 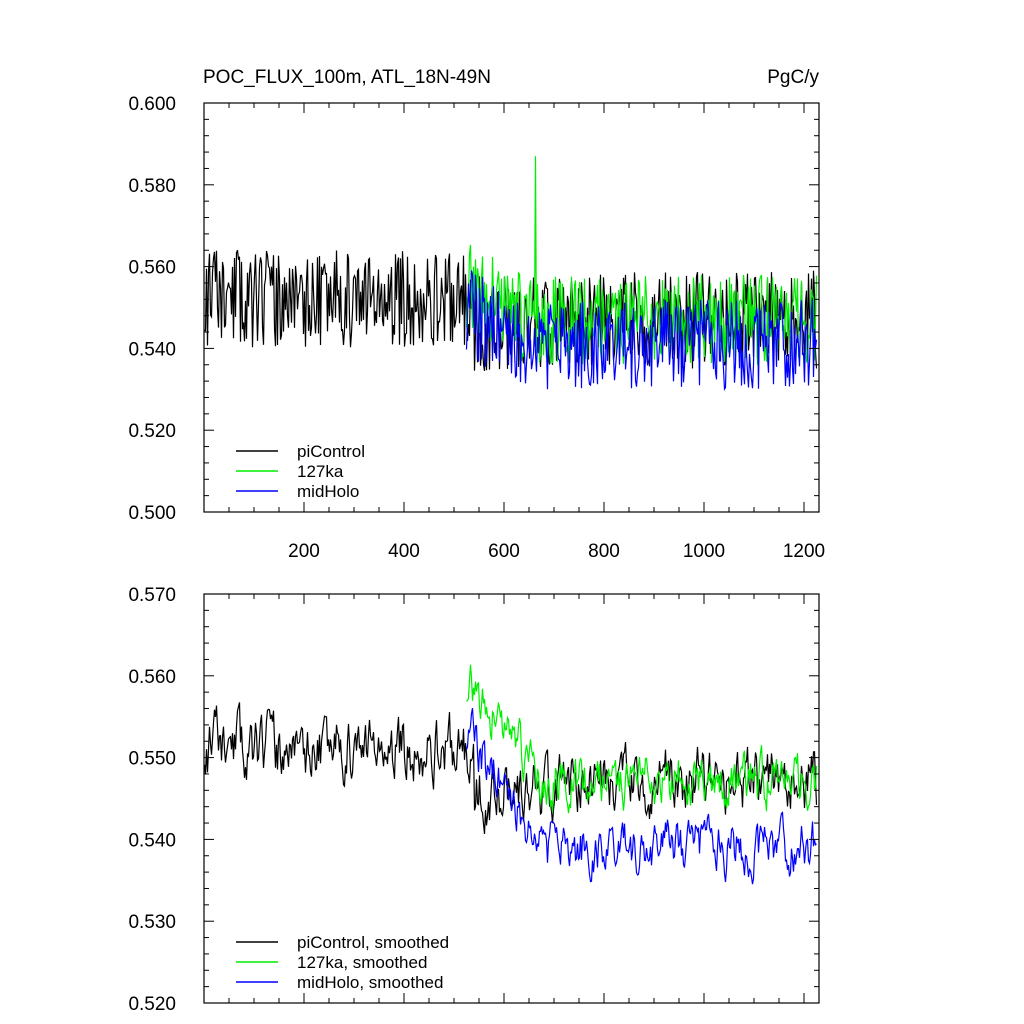 What do you see at coordinates (328, 491) in the screenshot?
I see `legend-label-2: midHolo` at bounding box center [328, 491].